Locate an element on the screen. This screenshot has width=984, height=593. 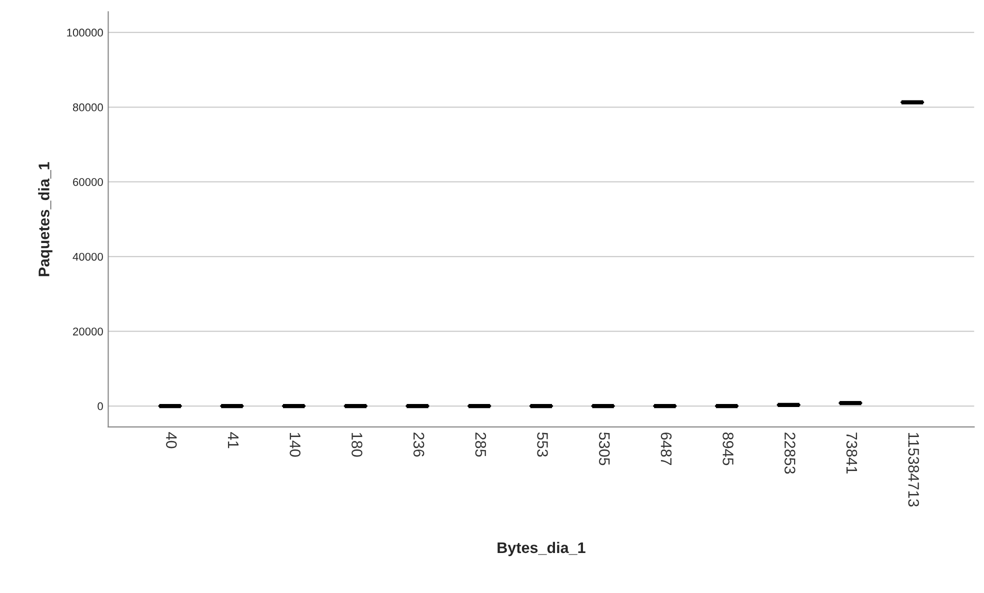
x-tick-label: 553 is located at coordinates (542, 444).